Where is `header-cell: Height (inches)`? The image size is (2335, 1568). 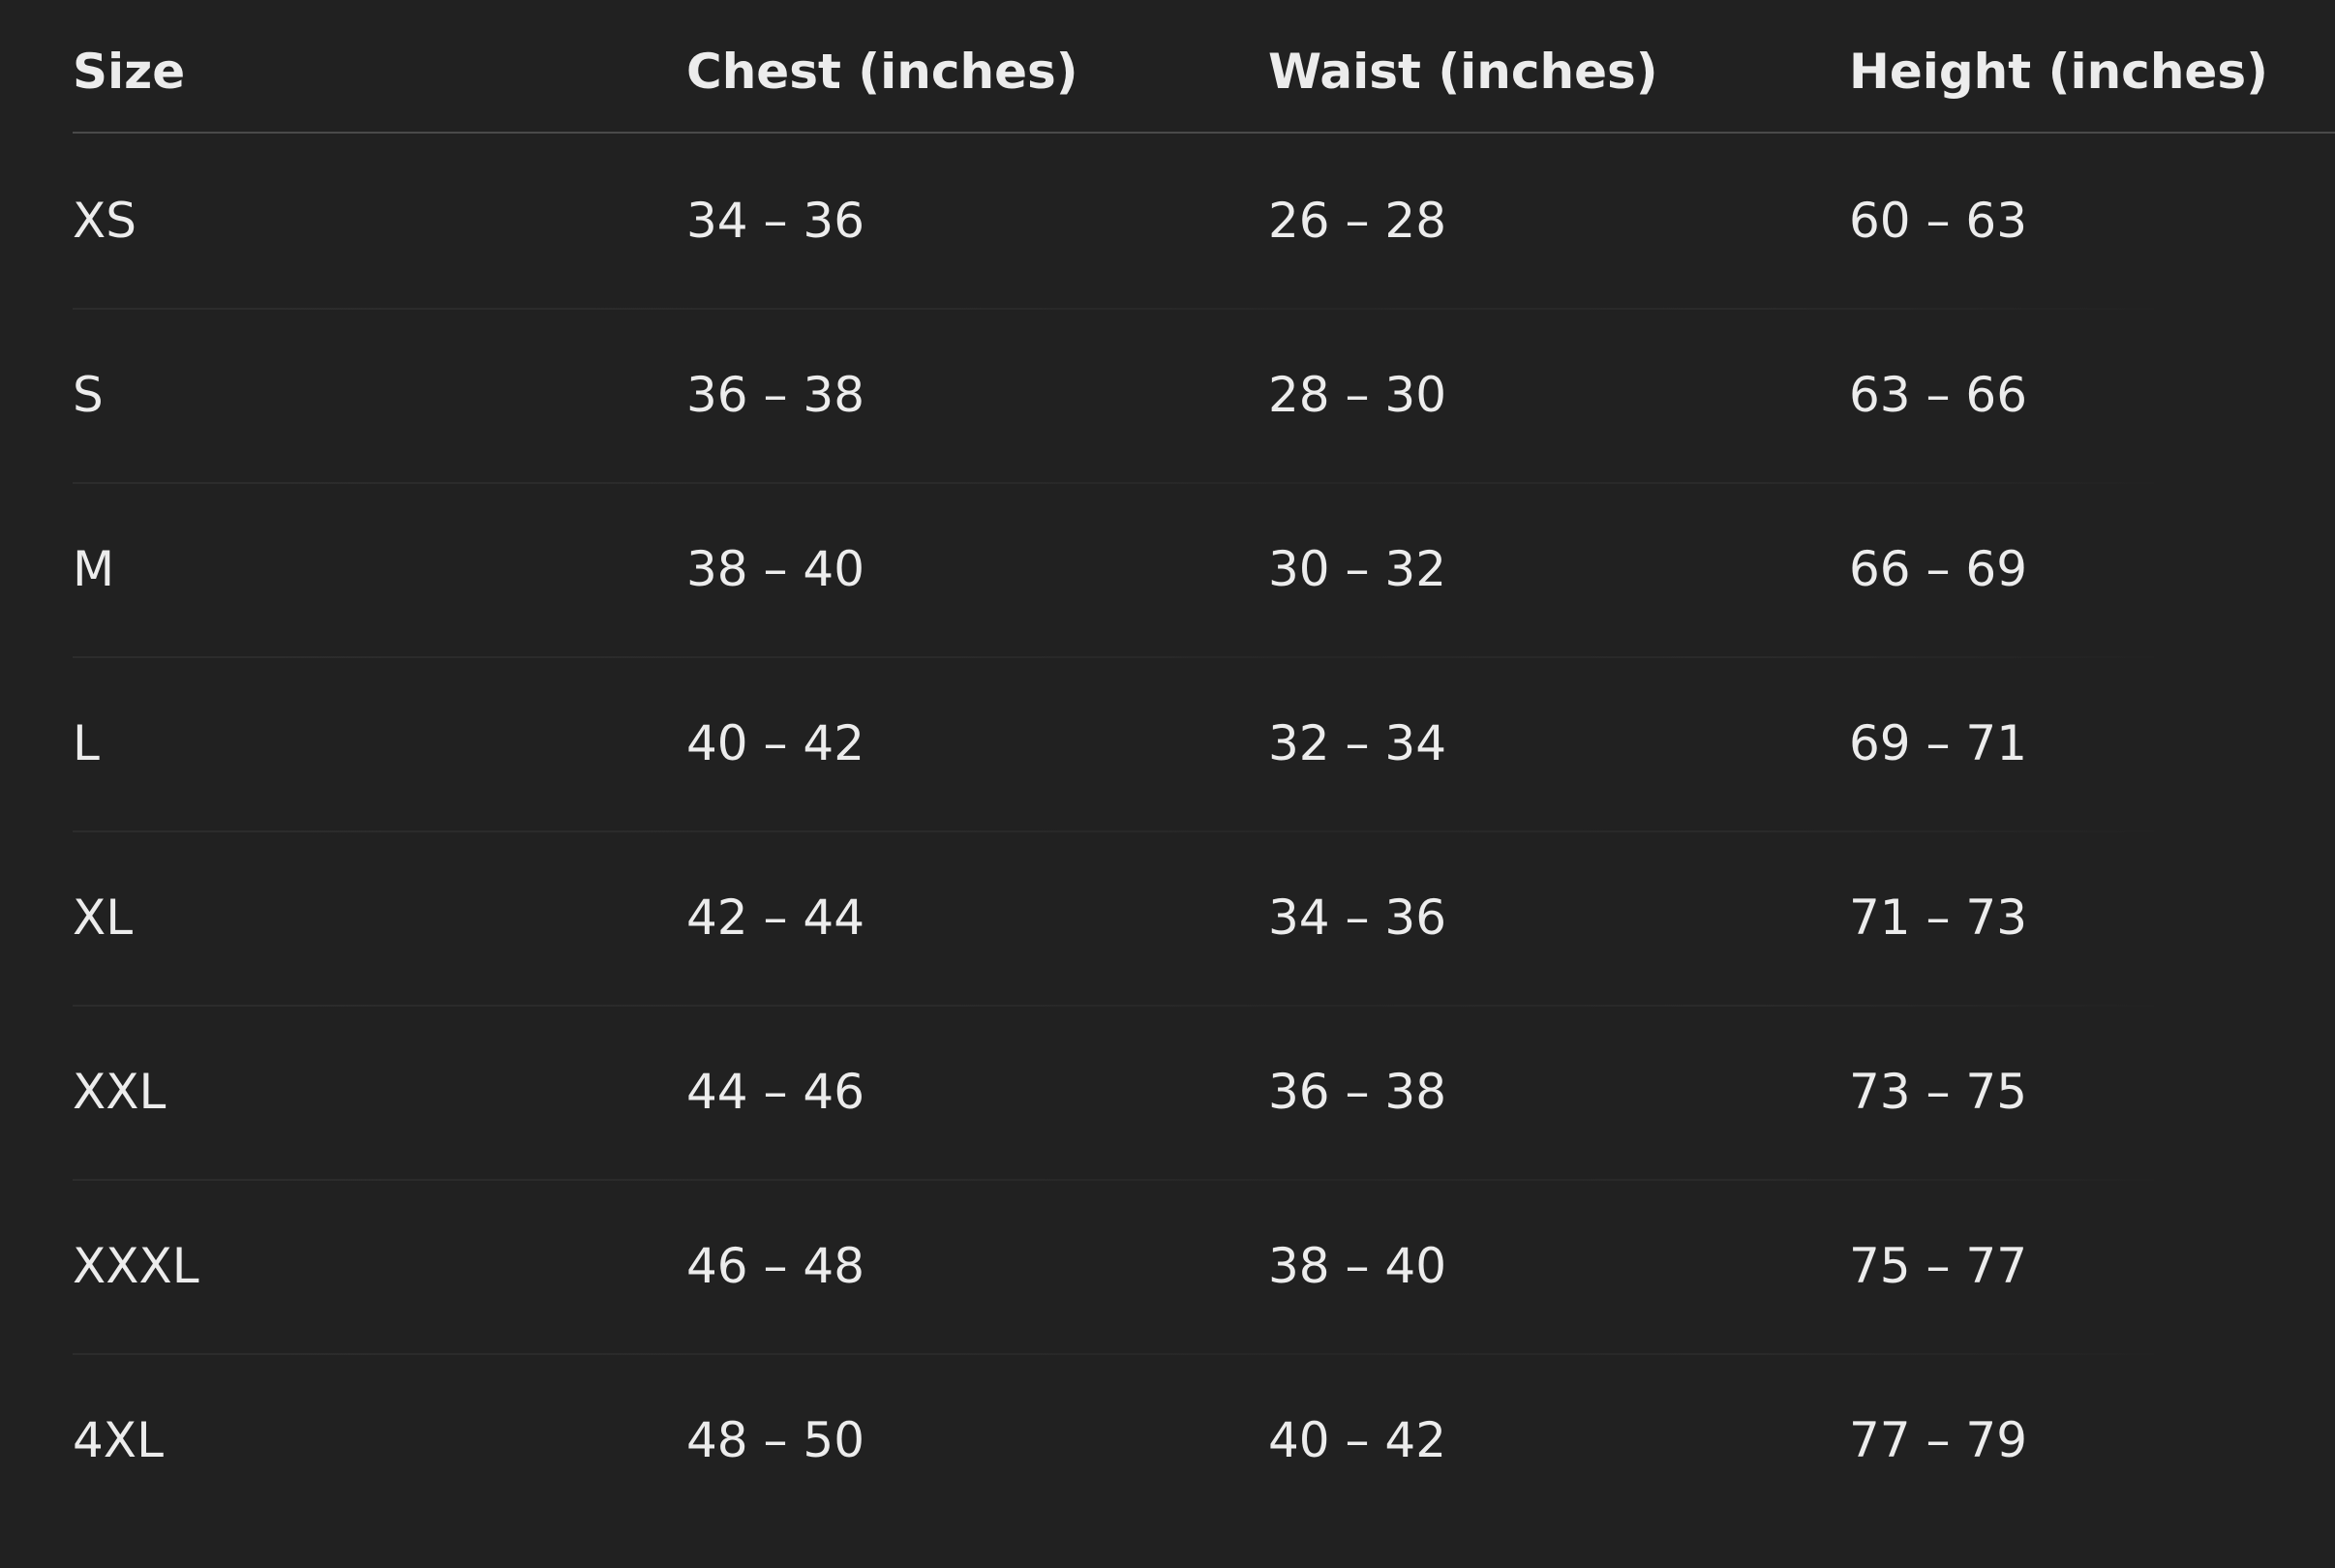 header-cell: Height (inches) is located at coordinates (2058, 72).